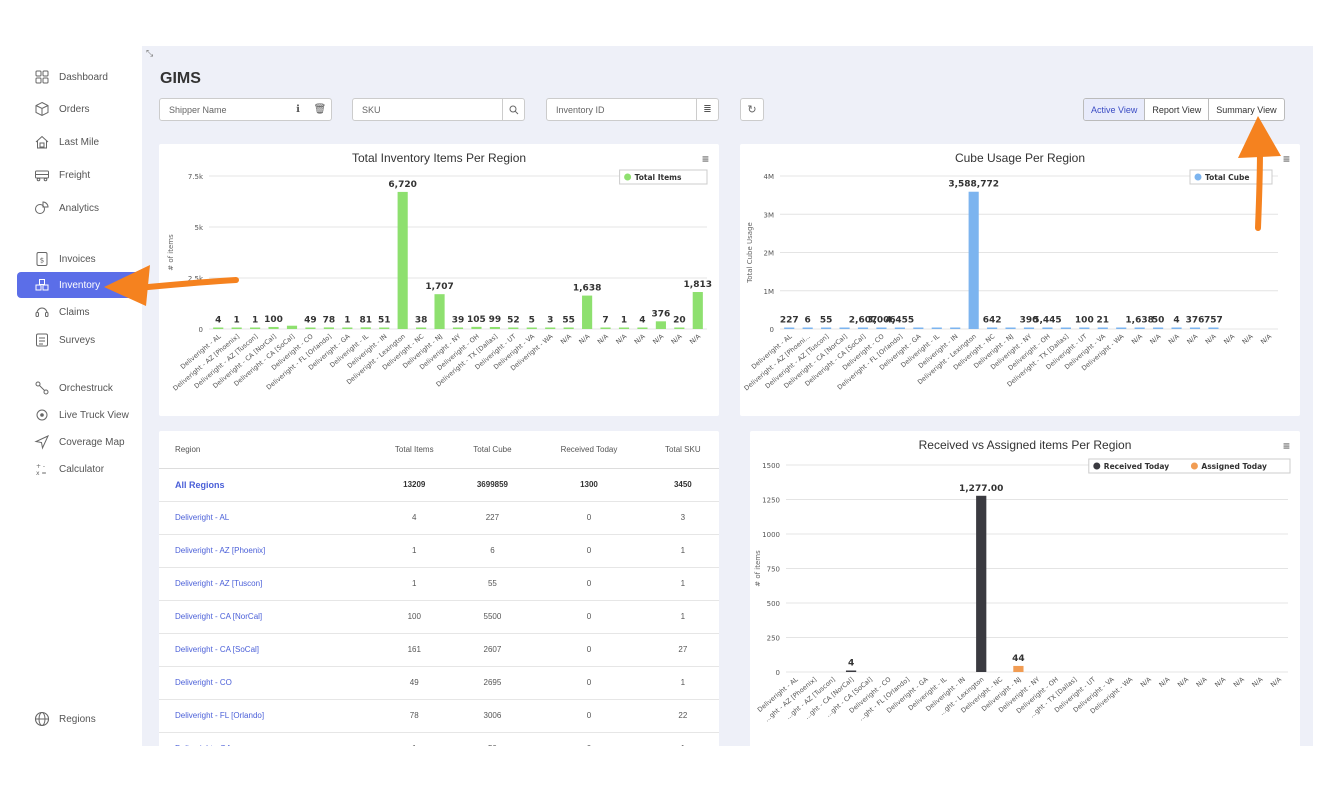 The width and height of the screenshot is (1322, 790). What do you see at coordinates (1177, 109) in the screenshot?
I see `report-view-button: Report View` at bounding box center [1177, 109].